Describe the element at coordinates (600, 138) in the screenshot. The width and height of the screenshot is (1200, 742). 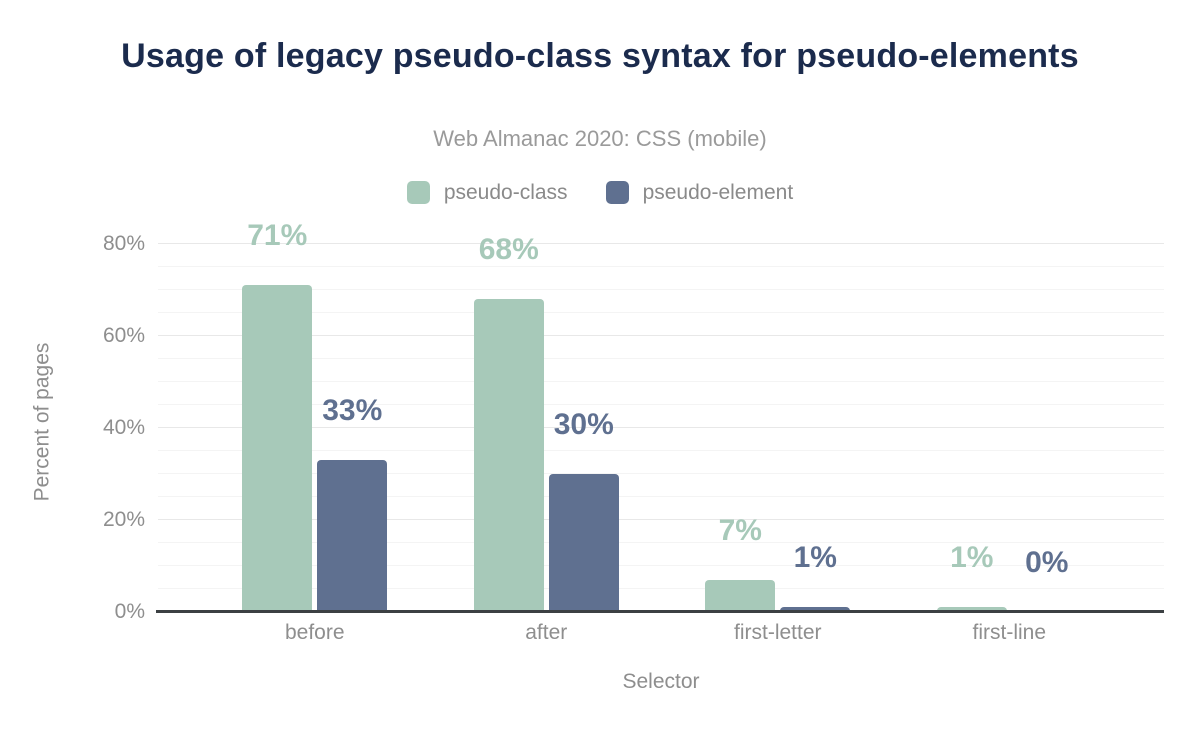
I see `chart-subtitle: Web Almanac 2020: CSS (mobile)` at that location.